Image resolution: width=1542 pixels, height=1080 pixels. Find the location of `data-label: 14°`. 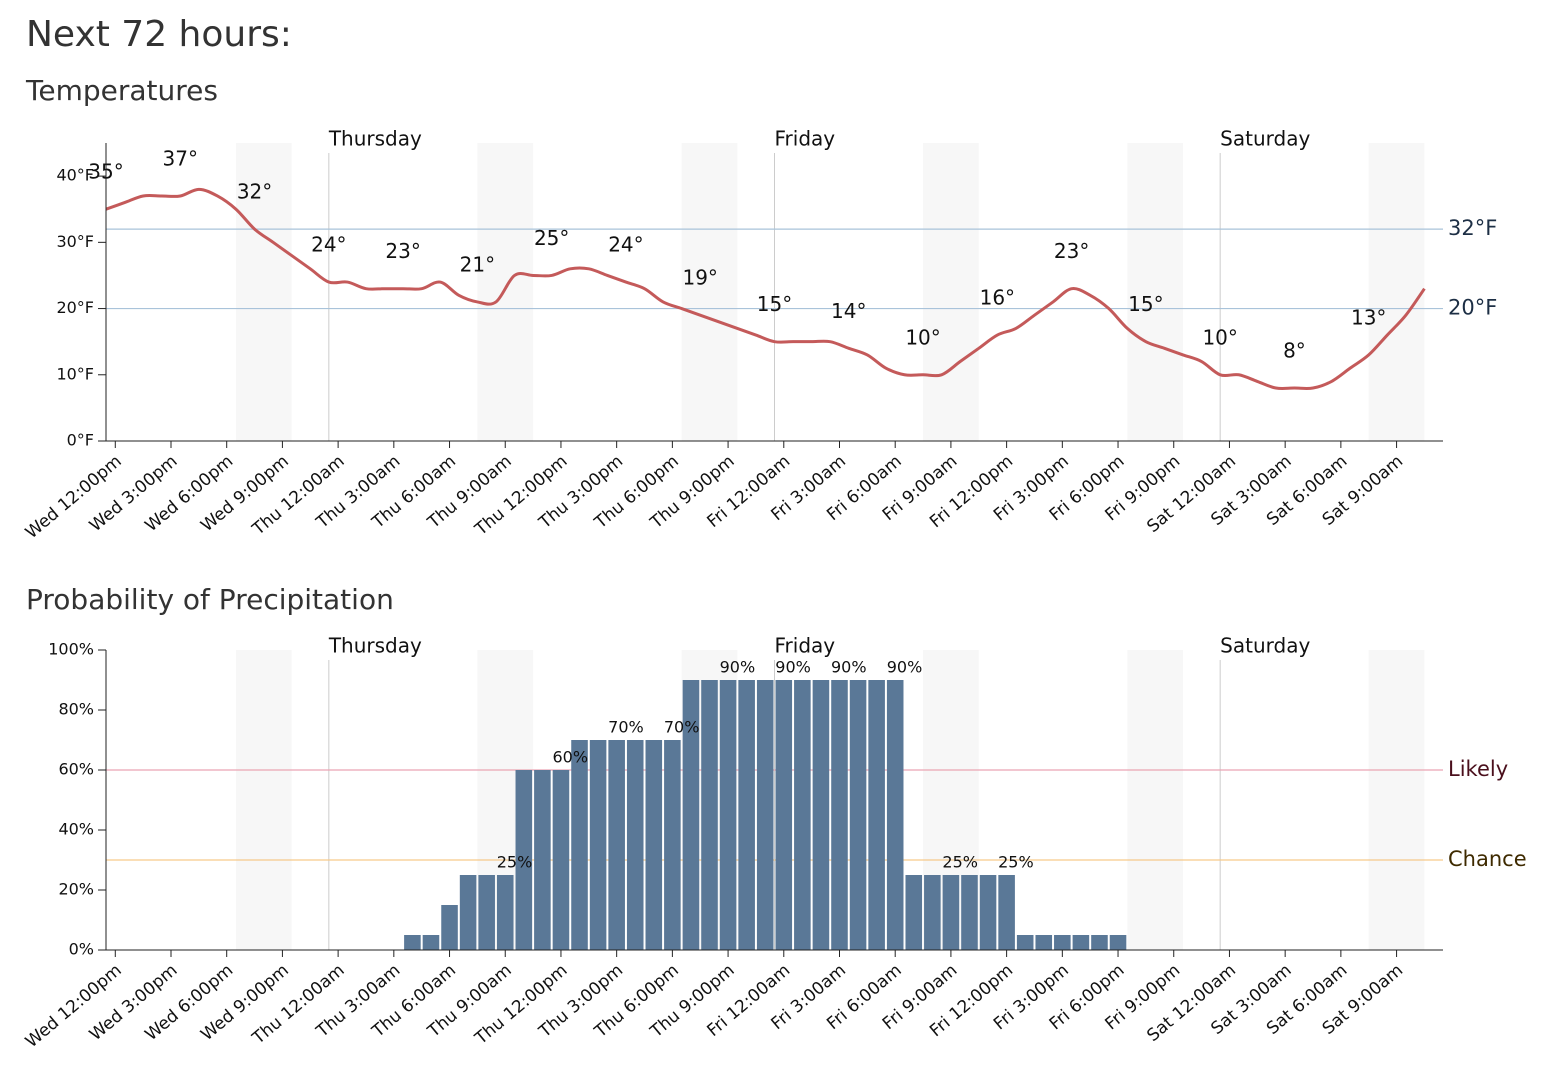

data-label: 14° is located at coordinates (848, 311).